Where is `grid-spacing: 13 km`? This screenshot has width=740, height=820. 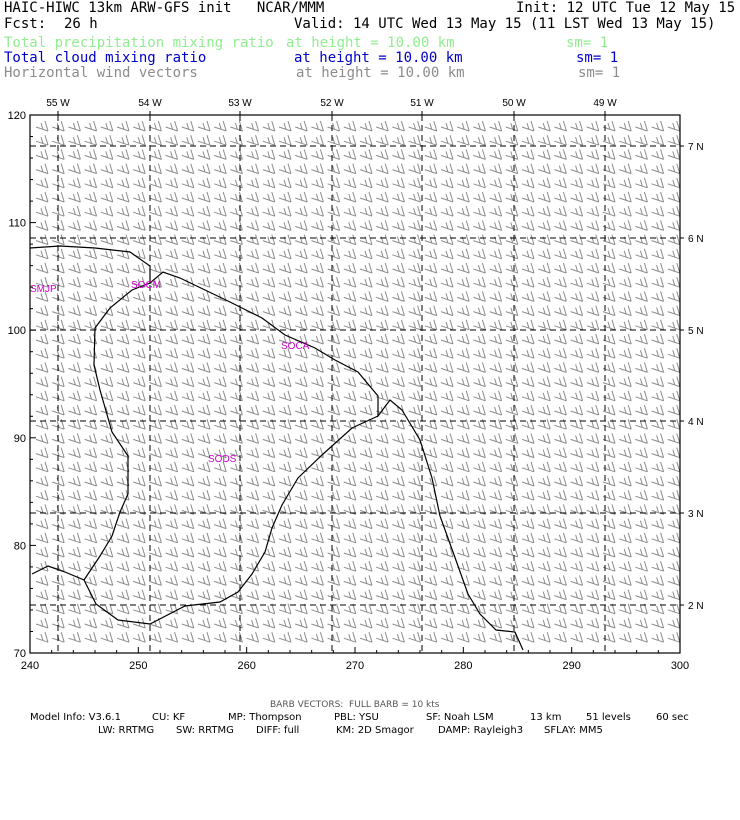 grid-spacing: 13 km is located at coordinates (546, 717).